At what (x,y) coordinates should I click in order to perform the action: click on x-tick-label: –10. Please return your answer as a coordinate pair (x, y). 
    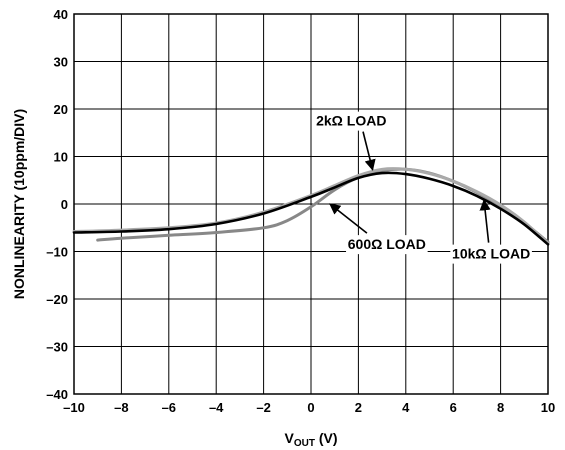
    Looking at the image, I should click on (74, 407).